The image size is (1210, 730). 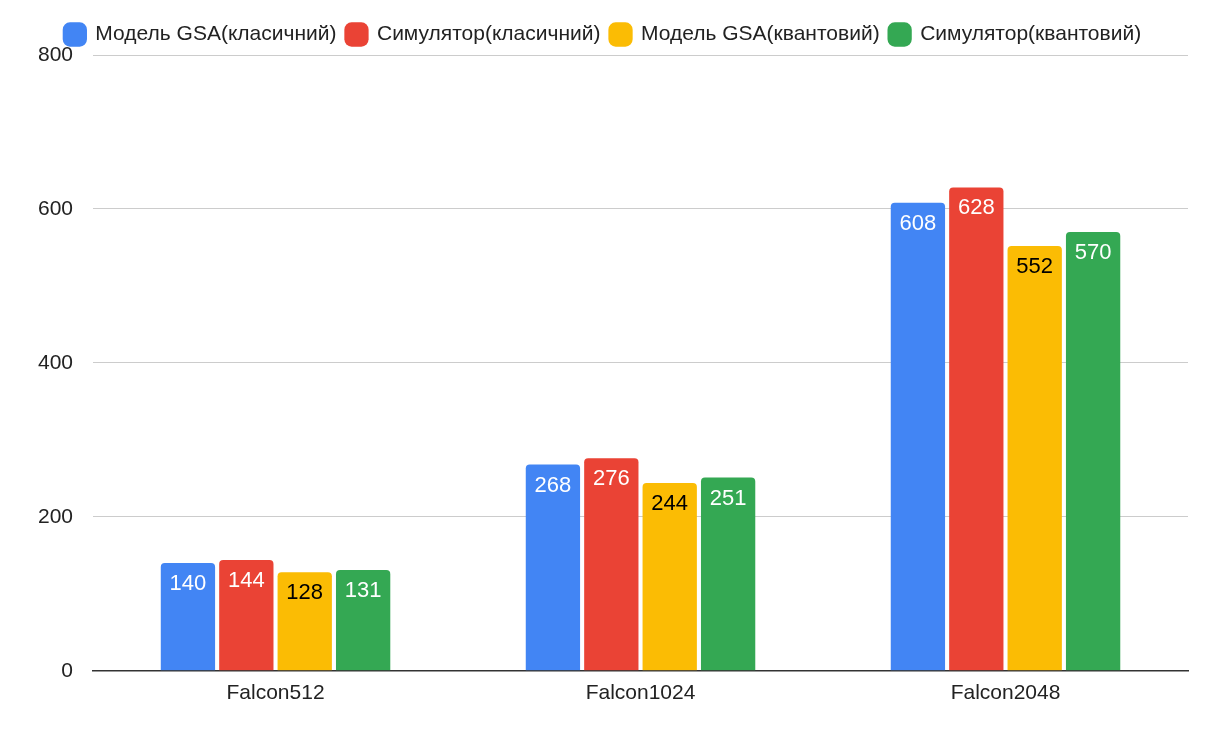 What do you see at coordinates (216, 33) in the screenshot?
I see `legend-label: Модель GSA(класичний)` at bounding box center [216, 33].